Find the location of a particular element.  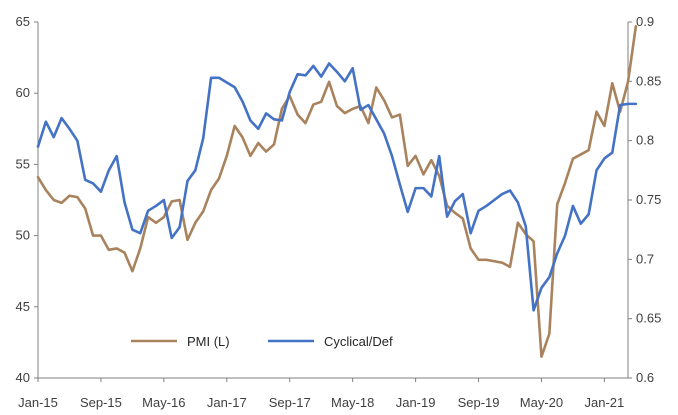

y-right-tick-label: 0.6 is located at coordinates (645, 377).